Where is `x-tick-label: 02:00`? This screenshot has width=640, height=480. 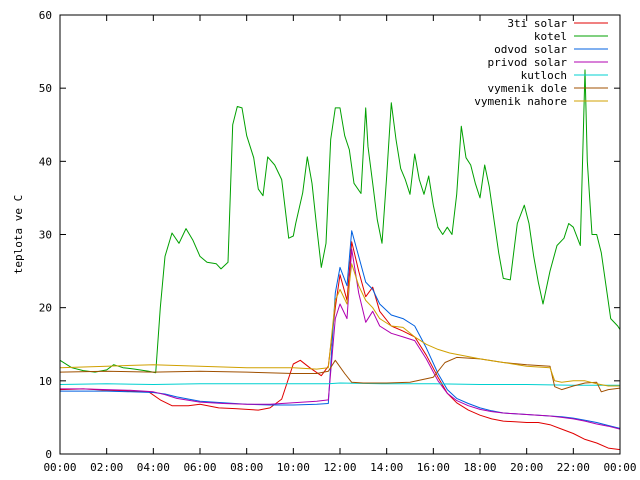 x-tick-label: 02:00 is located at coordinates (106, 467).